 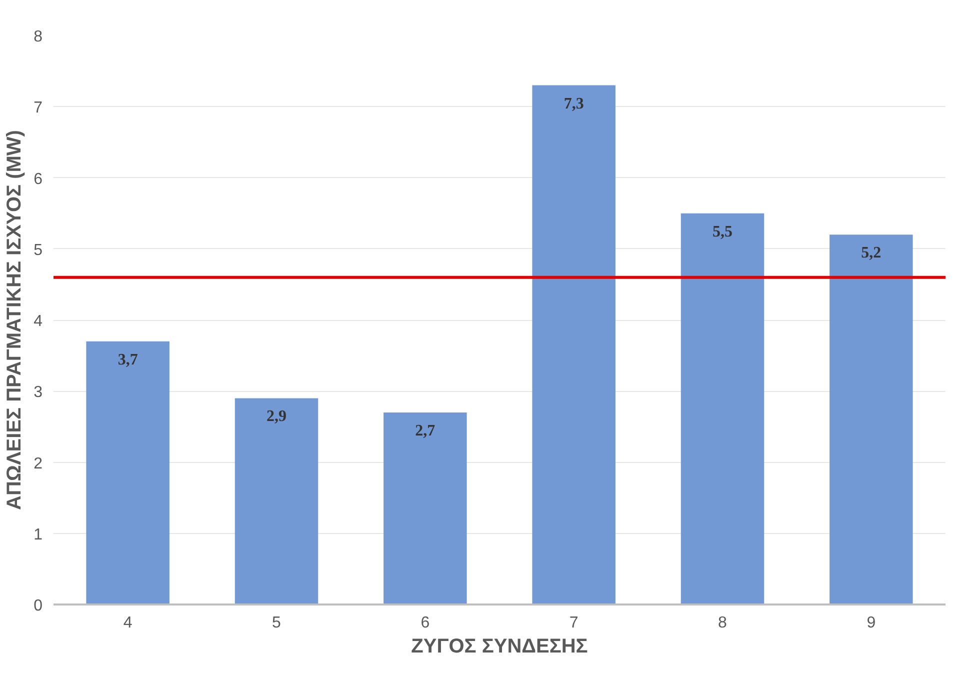 What do you see at coordinates (38, 37) in the screenshot?
I see `y-tick-label: 8` at bounding box center [38, 37].